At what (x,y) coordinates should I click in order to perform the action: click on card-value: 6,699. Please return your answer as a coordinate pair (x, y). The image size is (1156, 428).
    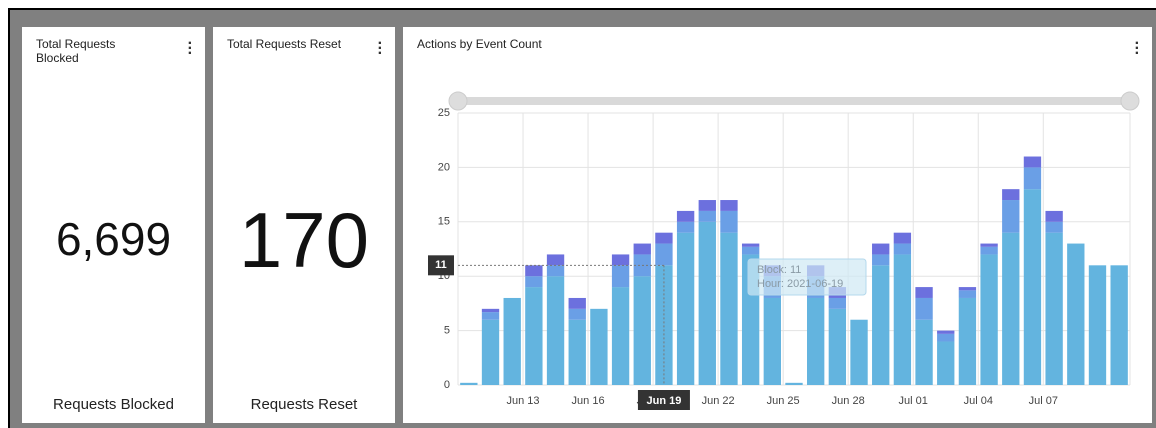
    Looking at the image, I should click on (113, 239).